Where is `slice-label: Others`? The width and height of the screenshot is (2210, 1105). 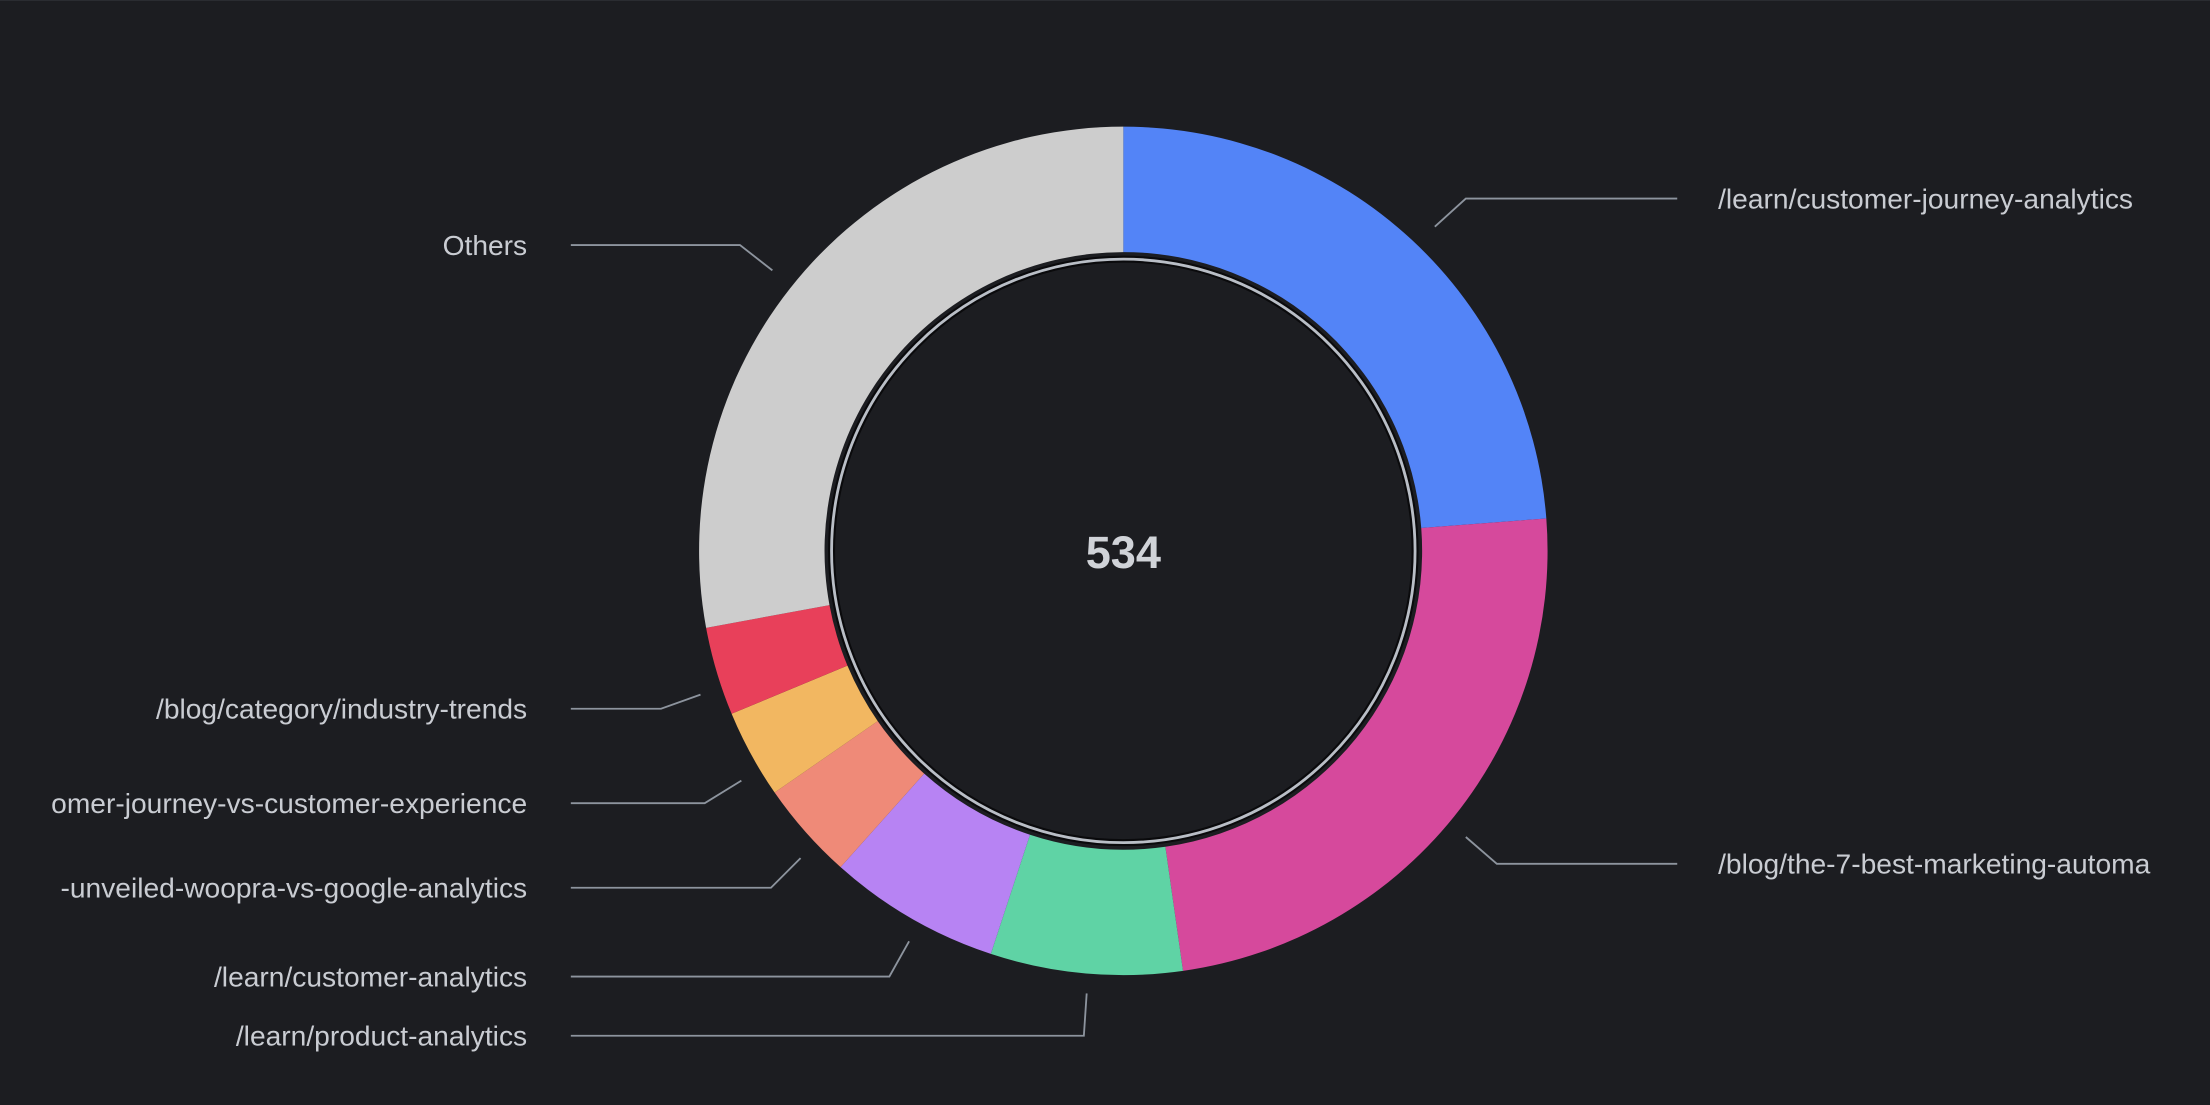
slice-label: Others is located at coordinates (485, 245).